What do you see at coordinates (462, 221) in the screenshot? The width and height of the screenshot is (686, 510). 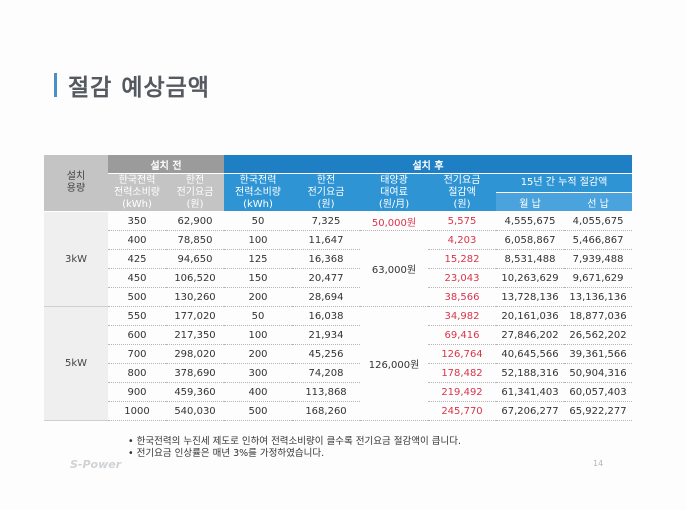 I see `table-cell: 5,575` at bounding box center [462, 221].